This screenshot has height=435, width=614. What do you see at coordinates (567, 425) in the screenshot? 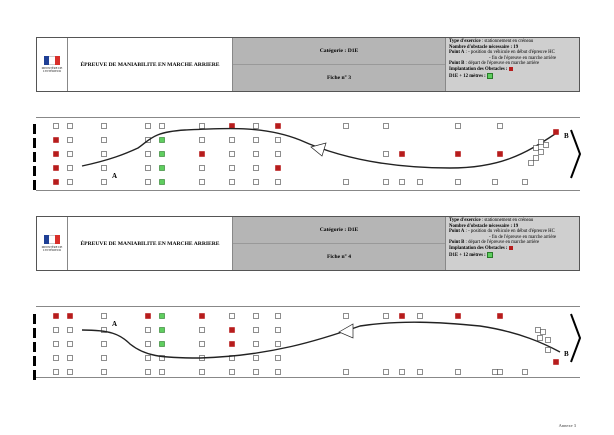
I see `annex-label: Annexe 3` at bounding box center [567, 425].